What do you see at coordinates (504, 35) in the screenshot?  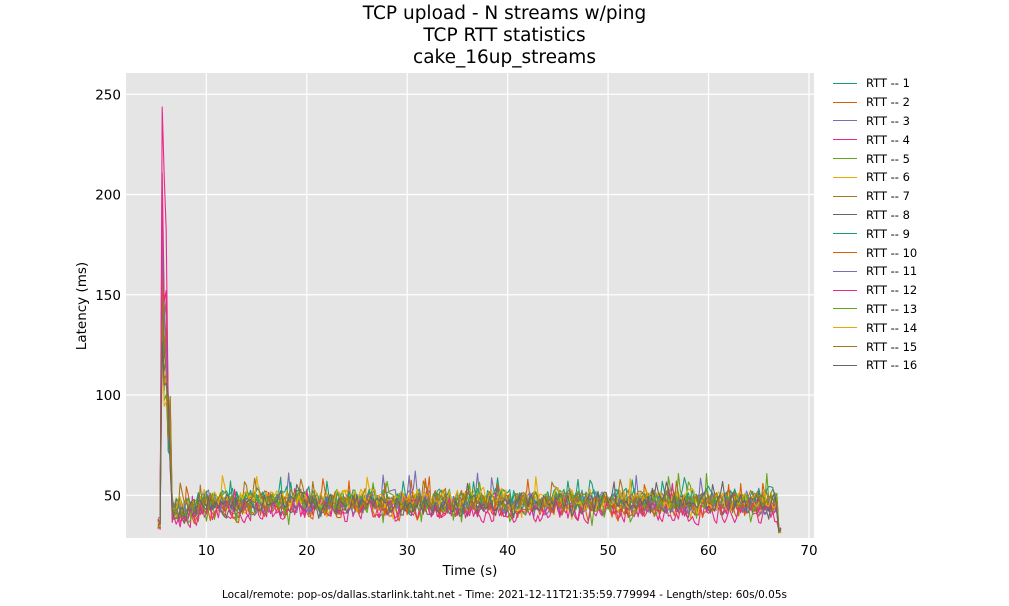 I see `chart-title-line-2: TCP RTT statistics` at bounding box center [504, 35].